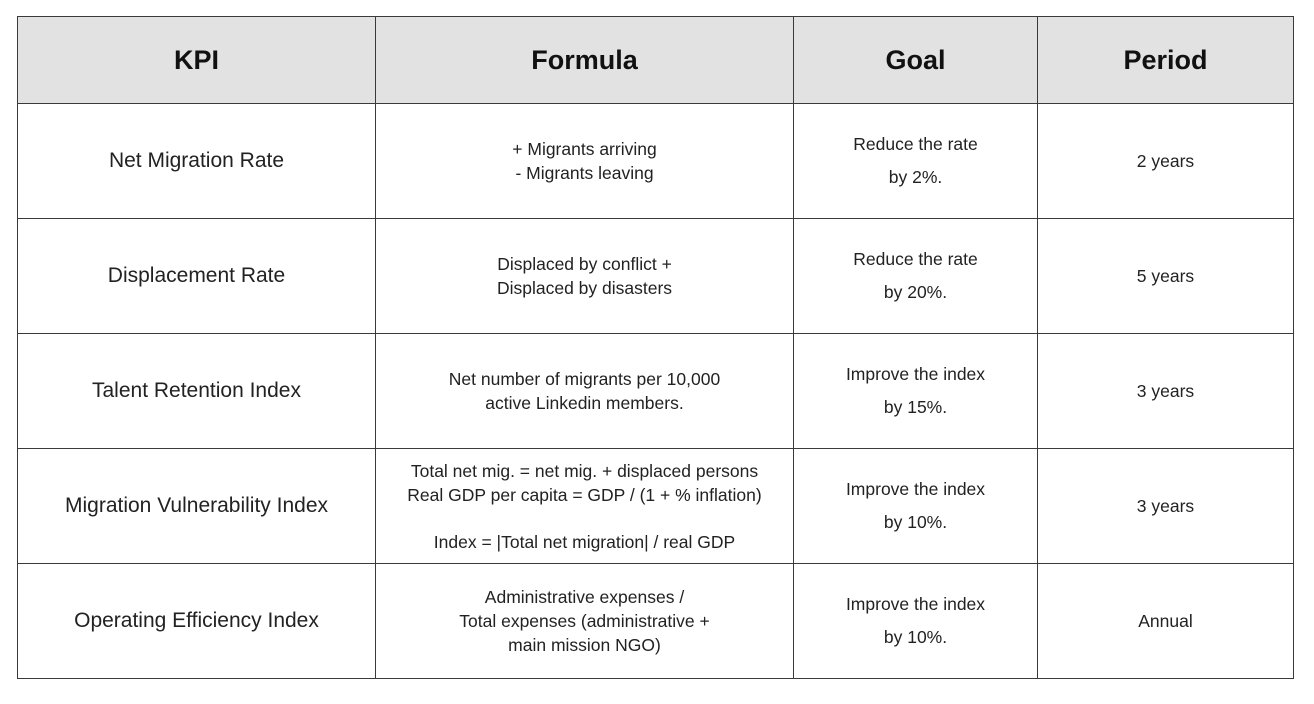 The image size is (1314, 704). What do you see at coordinates (584, 403) in the screenshot?
I see `formula-line: active Linkedin members.` at bounding box center [584, 403].